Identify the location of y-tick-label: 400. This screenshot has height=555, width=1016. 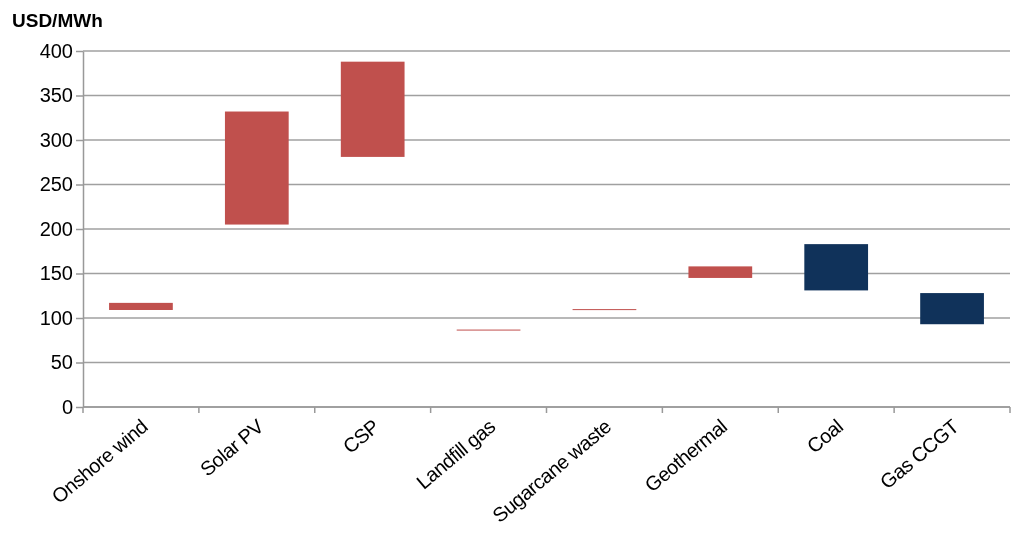
(56, 50).